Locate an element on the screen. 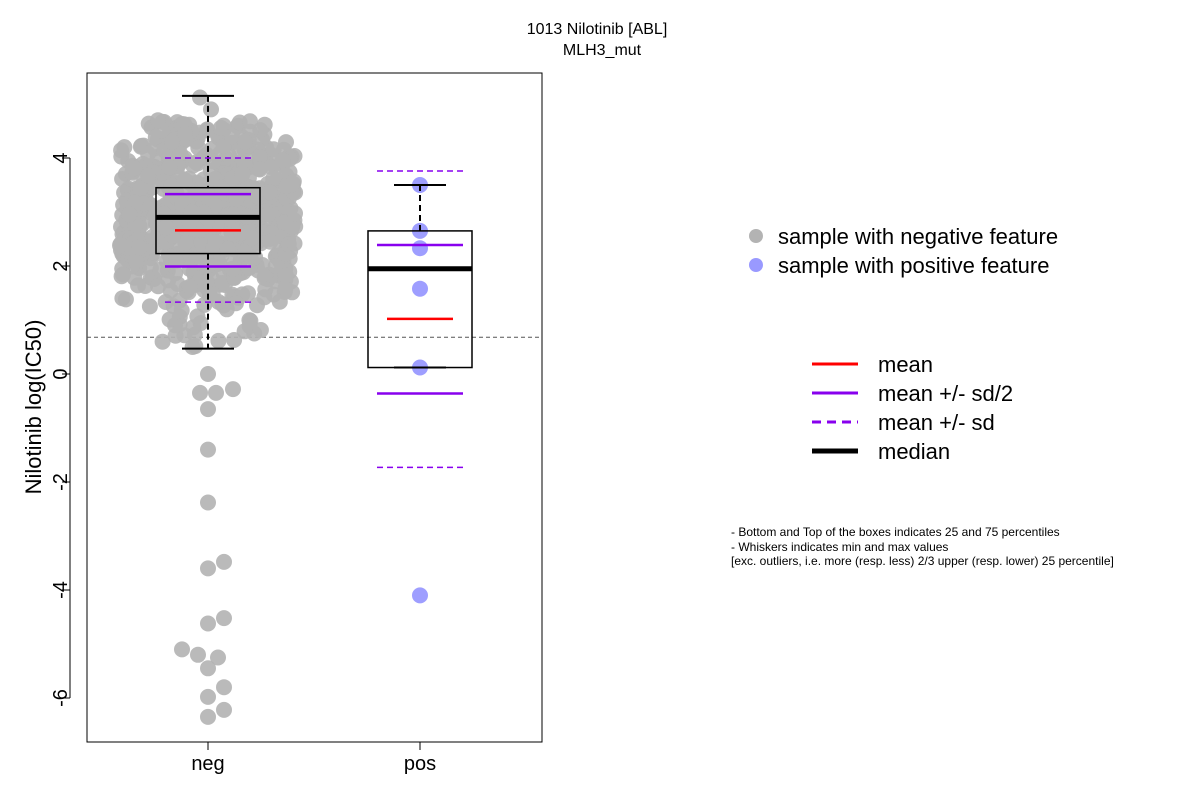  pos-points is located at coordinates (420, 390).